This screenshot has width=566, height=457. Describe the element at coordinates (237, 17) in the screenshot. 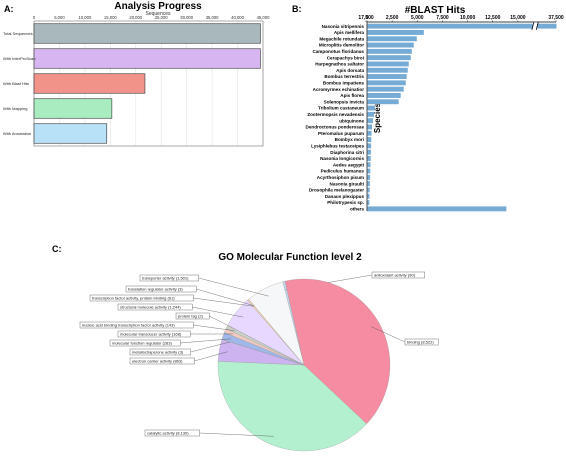

I see `panel-a-x-tick: 40,000` at that location.